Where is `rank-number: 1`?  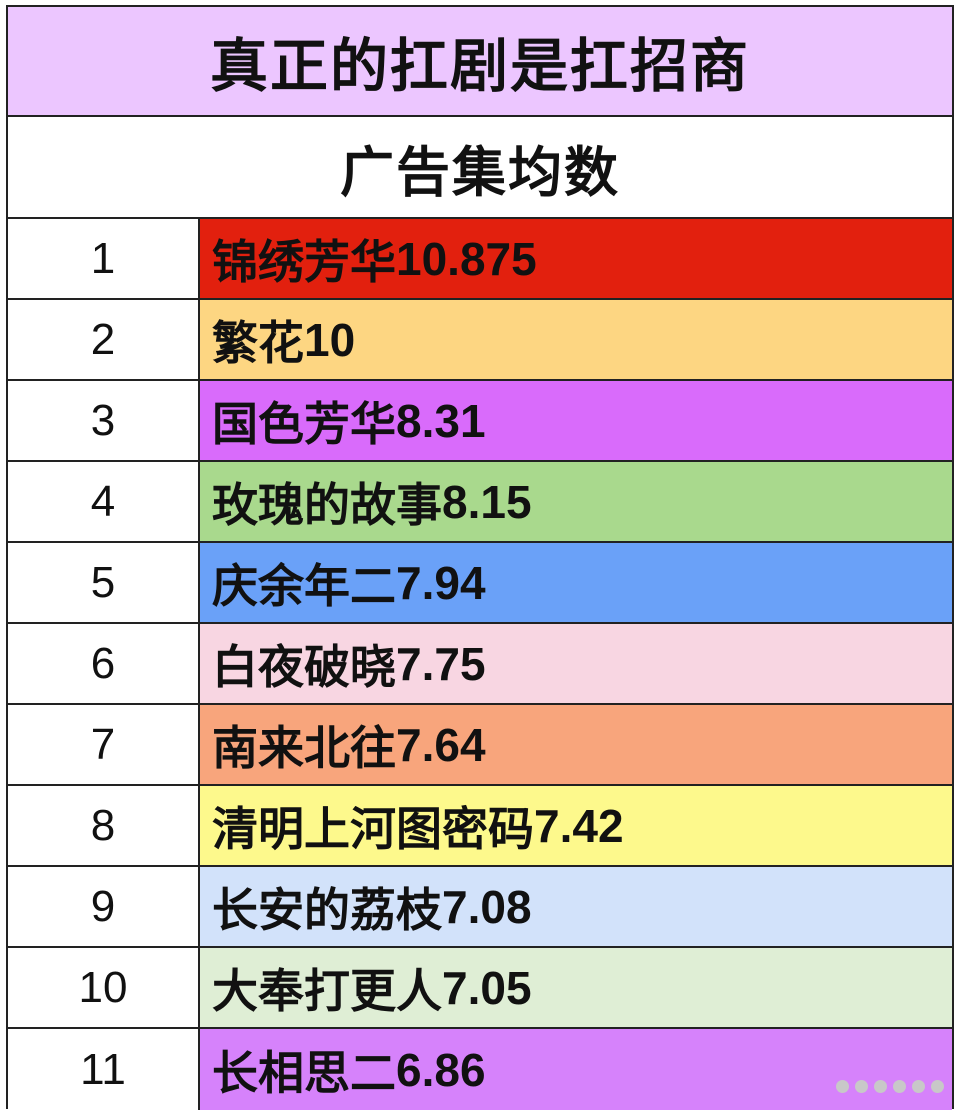
rank-number: 1 is located at coordinates (103, 258).